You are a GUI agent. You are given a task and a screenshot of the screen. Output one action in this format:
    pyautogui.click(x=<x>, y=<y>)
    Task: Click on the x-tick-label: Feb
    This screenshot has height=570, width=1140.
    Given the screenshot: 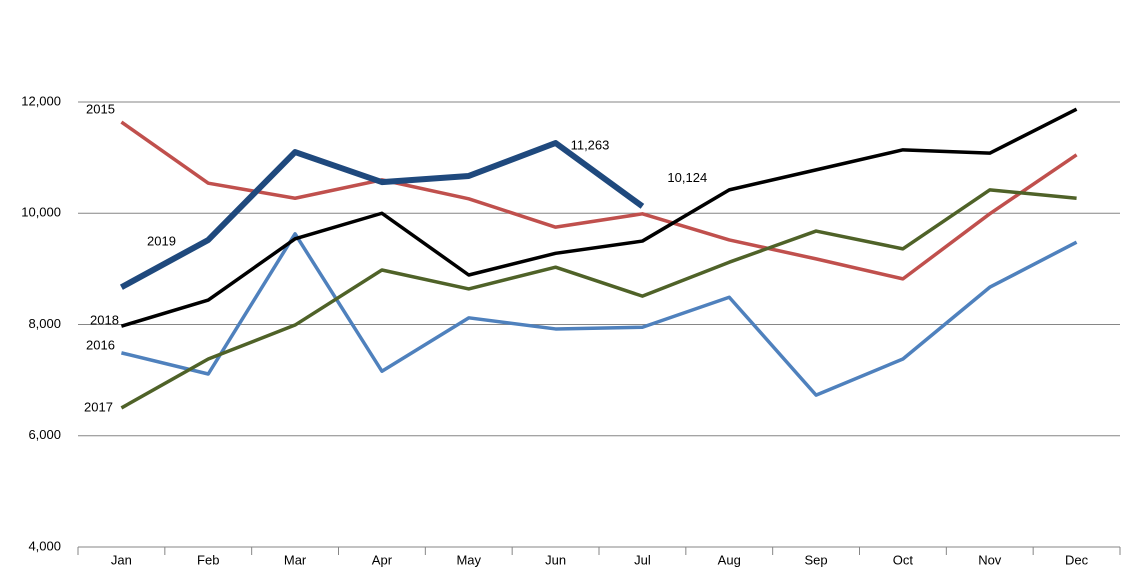 What is the action you would take?
    pyautogui.click(x=208, y=559)
    